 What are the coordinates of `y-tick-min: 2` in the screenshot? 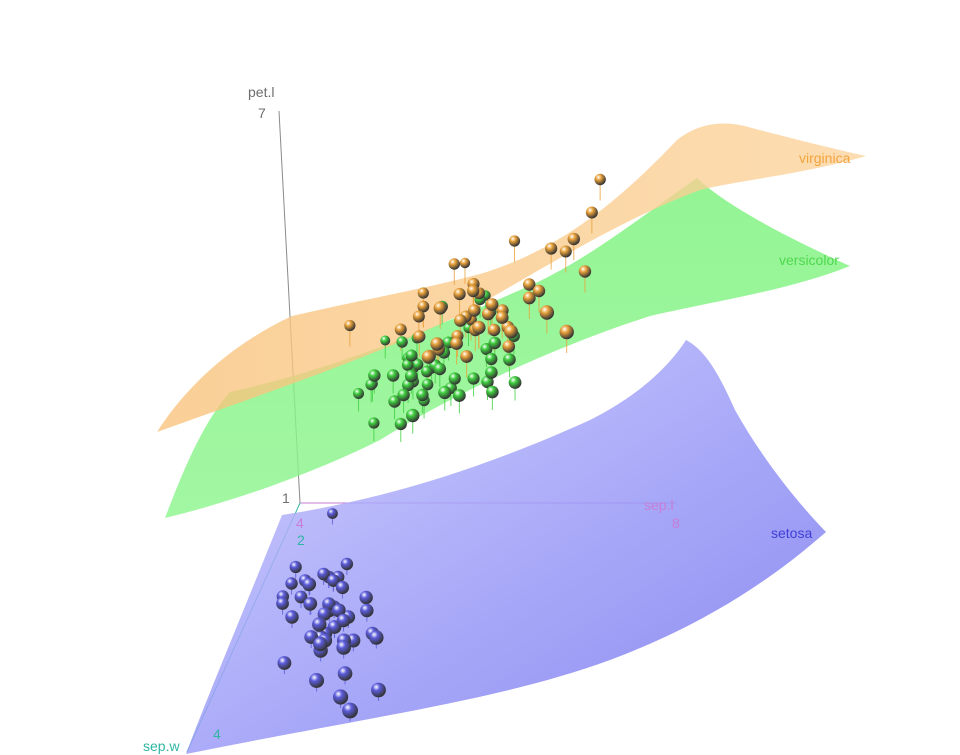 It's located at (301, 540).